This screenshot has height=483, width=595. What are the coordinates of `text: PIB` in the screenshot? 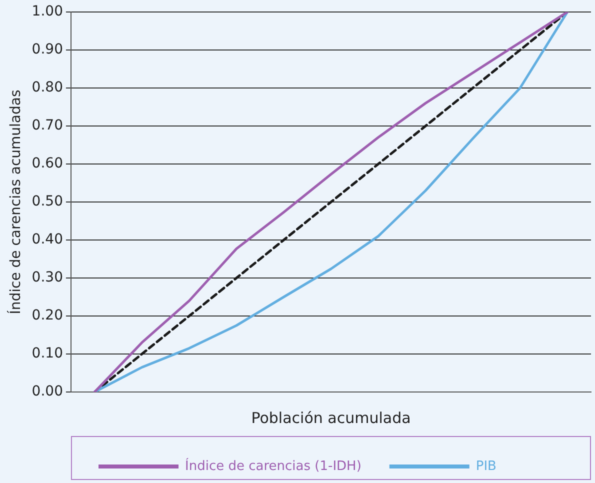 It's located at (486, 466).